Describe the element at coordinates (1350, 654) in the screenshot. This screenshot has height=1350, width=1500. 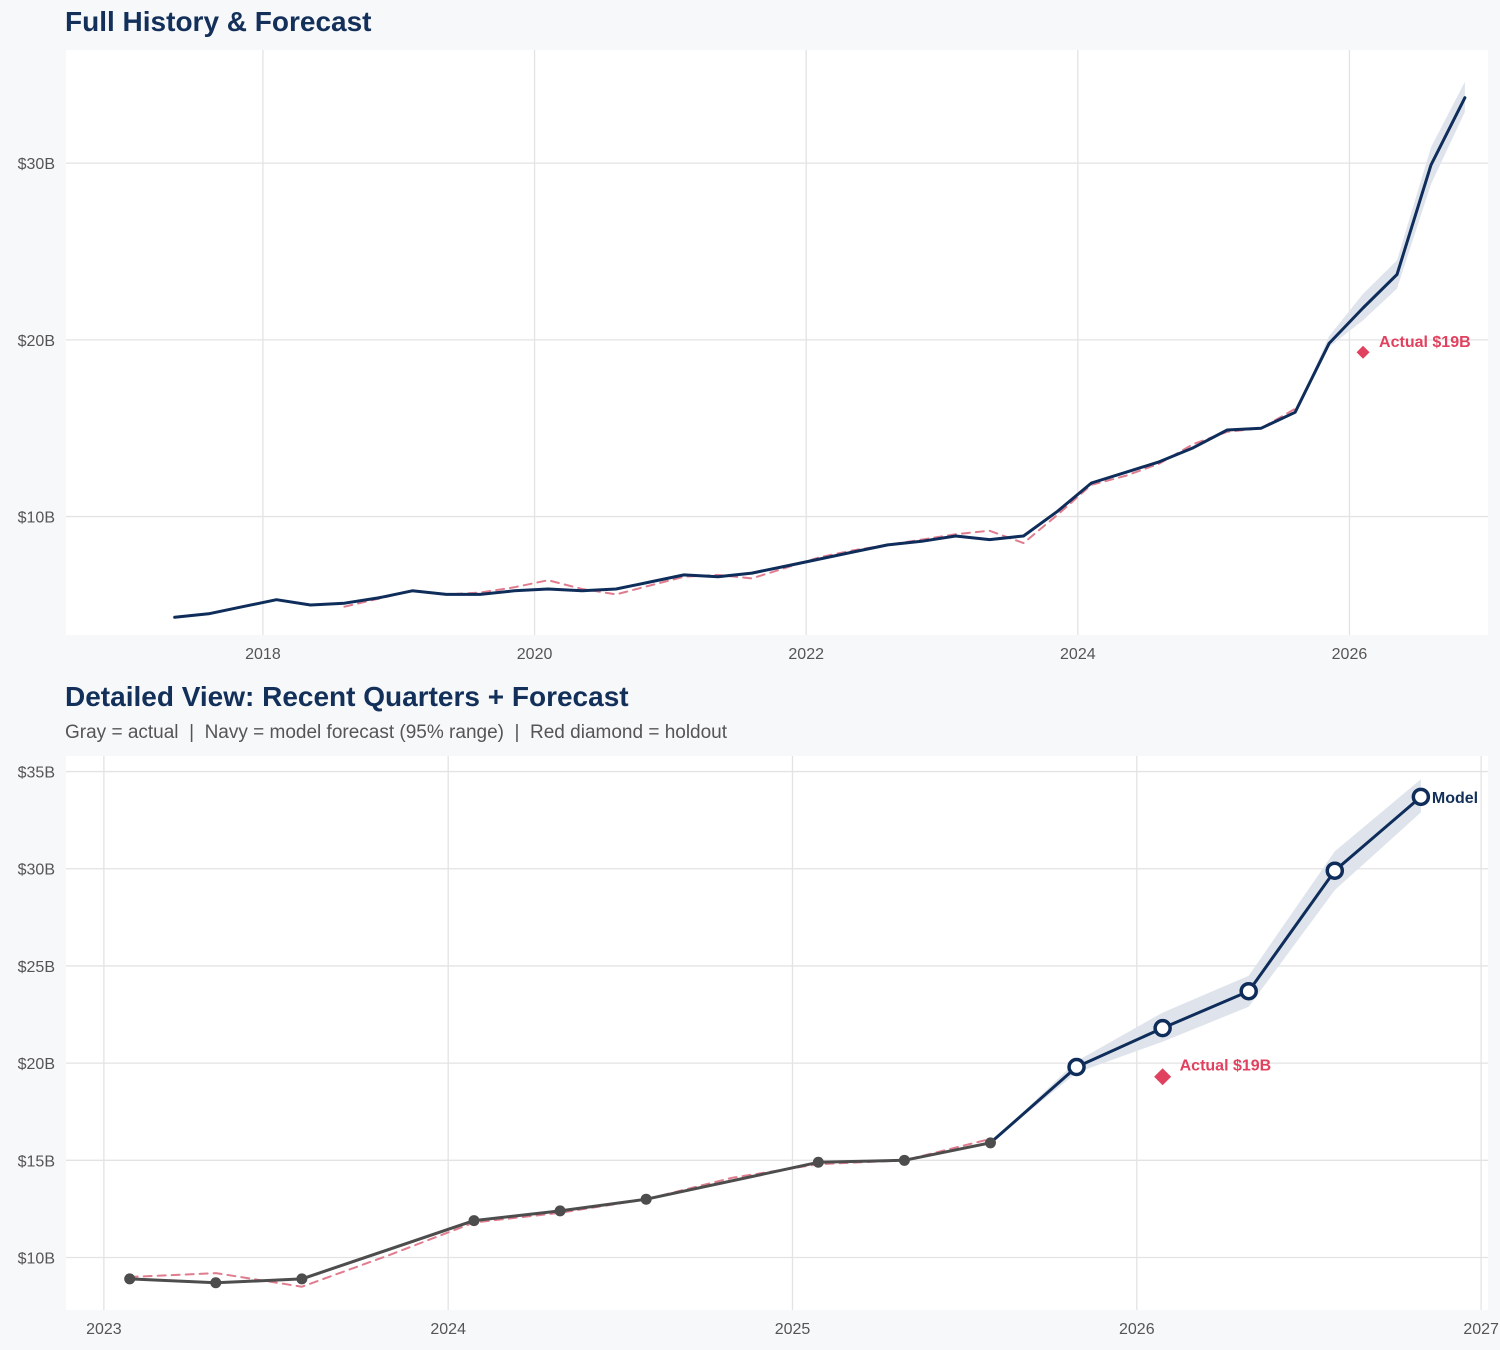
I see `full-x-tick-label: 2026` at that location.